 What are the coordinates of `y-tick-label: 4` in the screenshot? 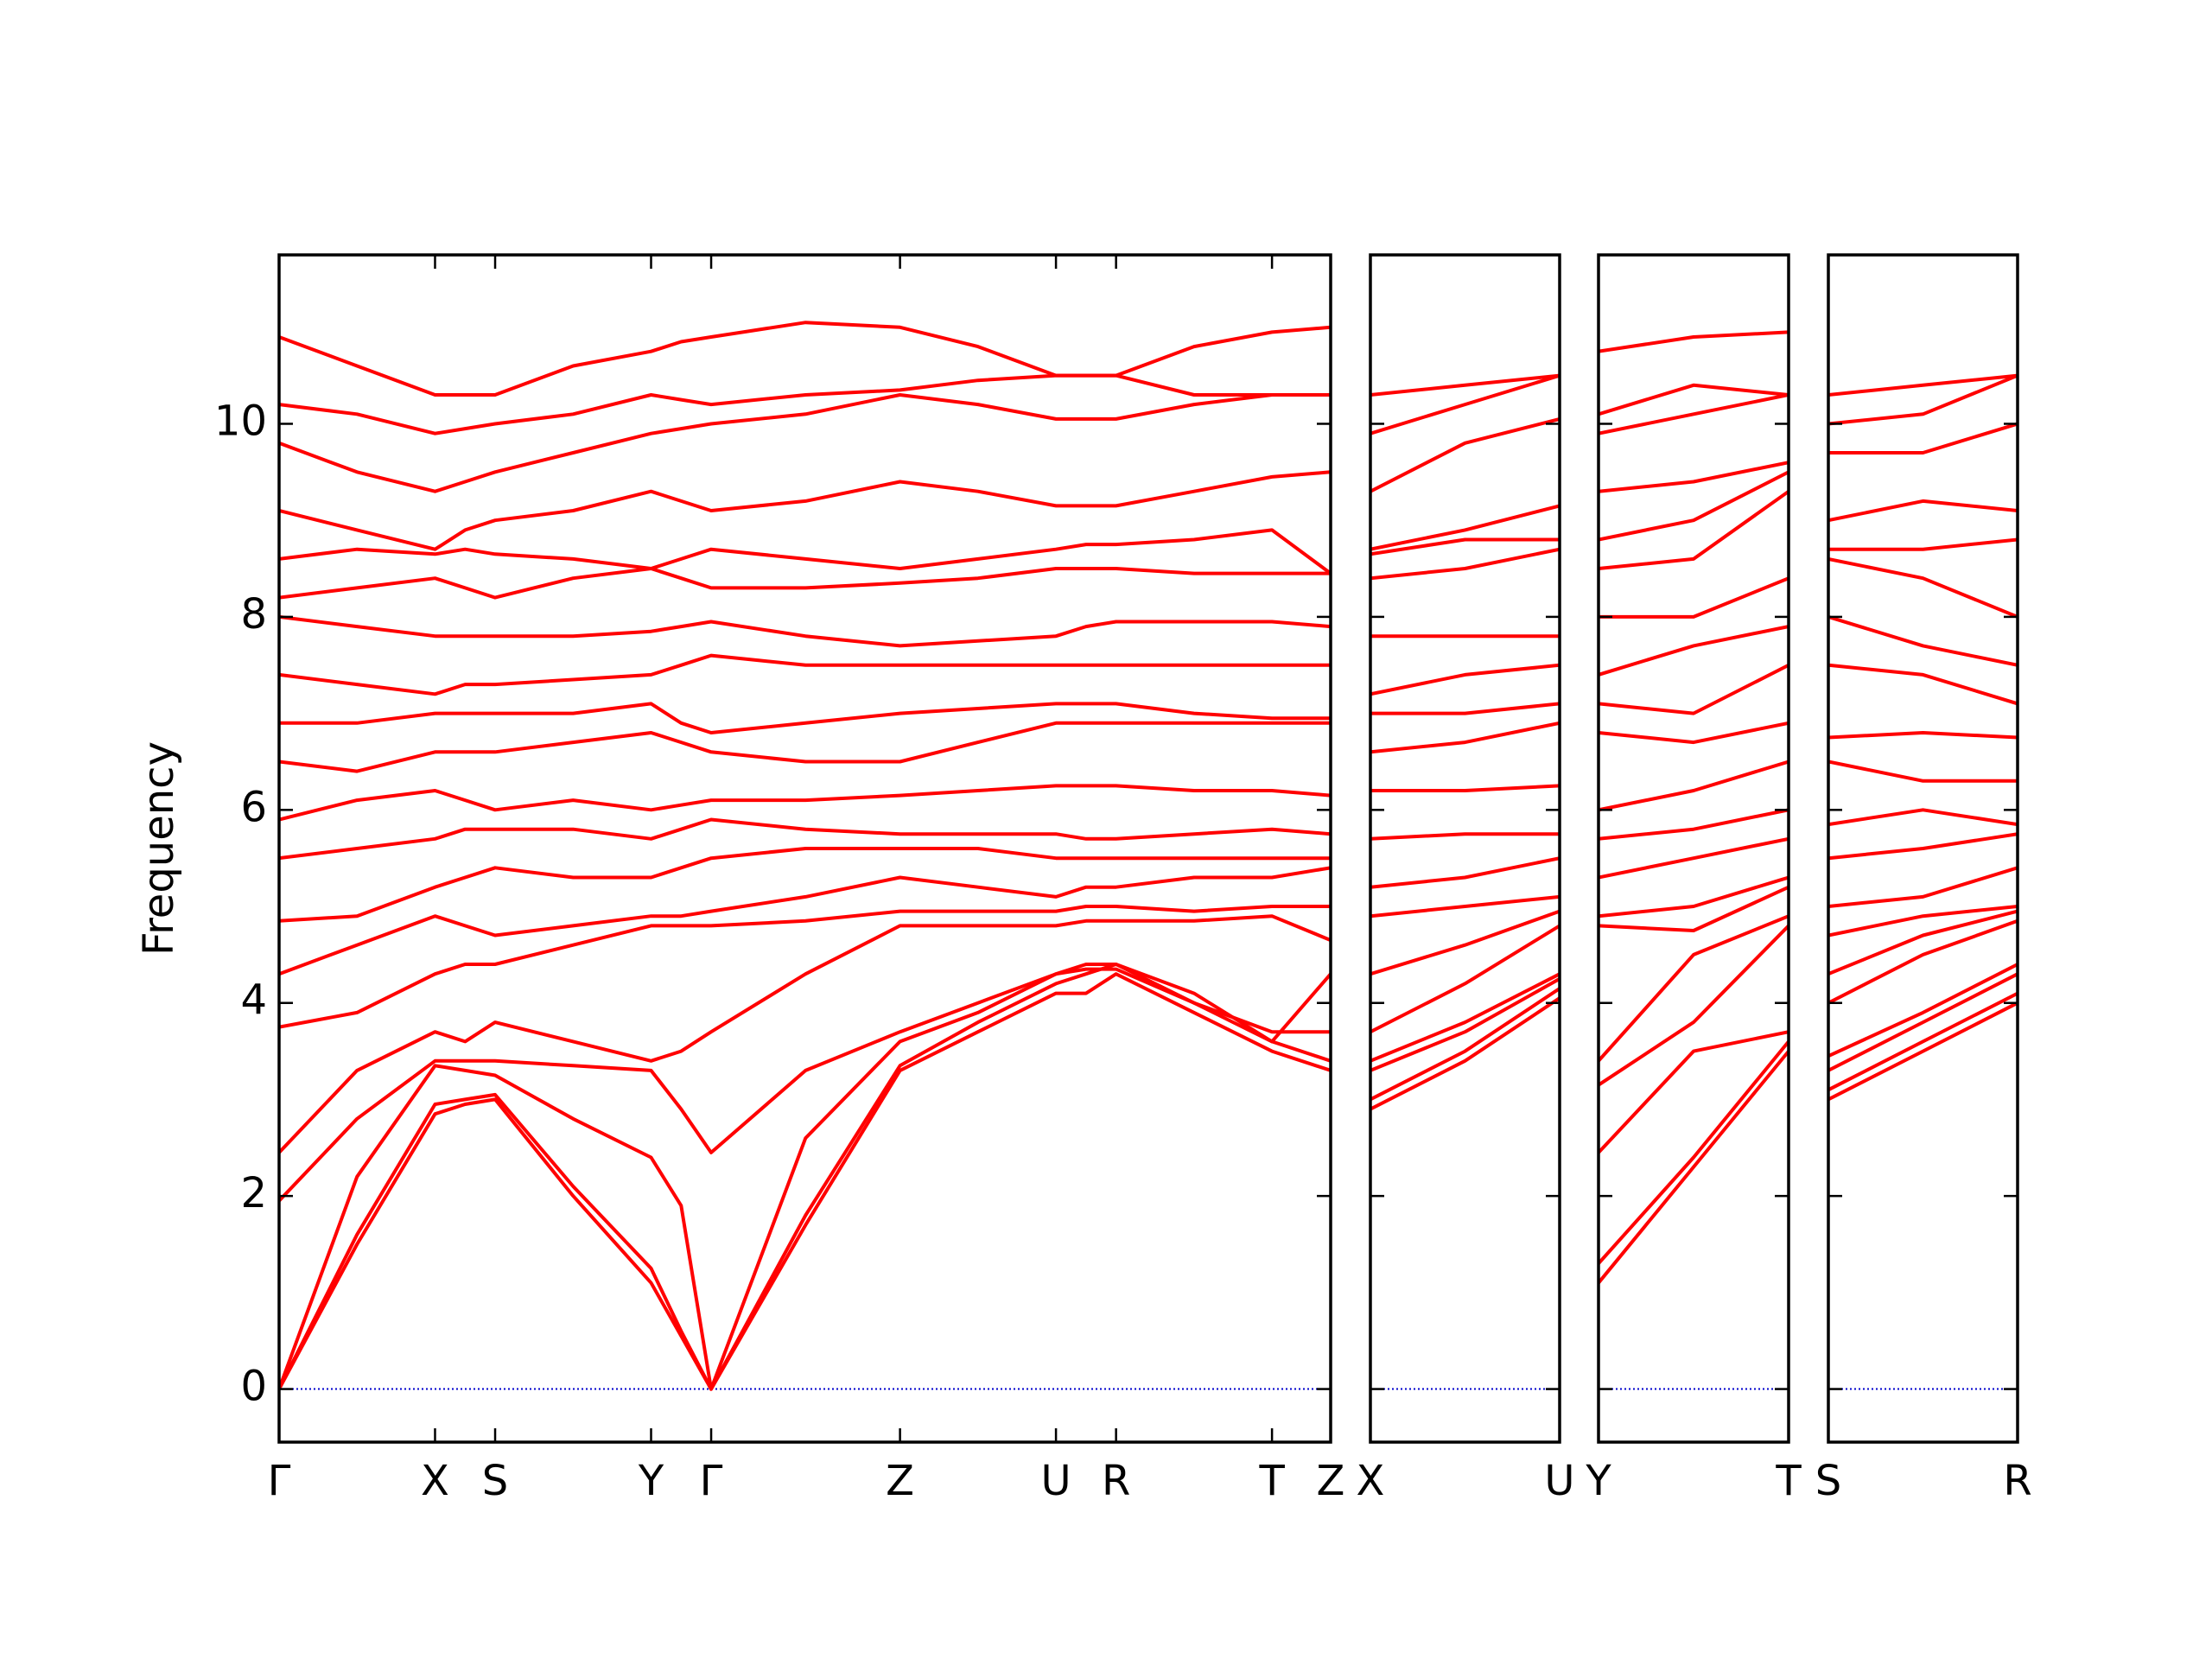 It's located at (253, 1000).